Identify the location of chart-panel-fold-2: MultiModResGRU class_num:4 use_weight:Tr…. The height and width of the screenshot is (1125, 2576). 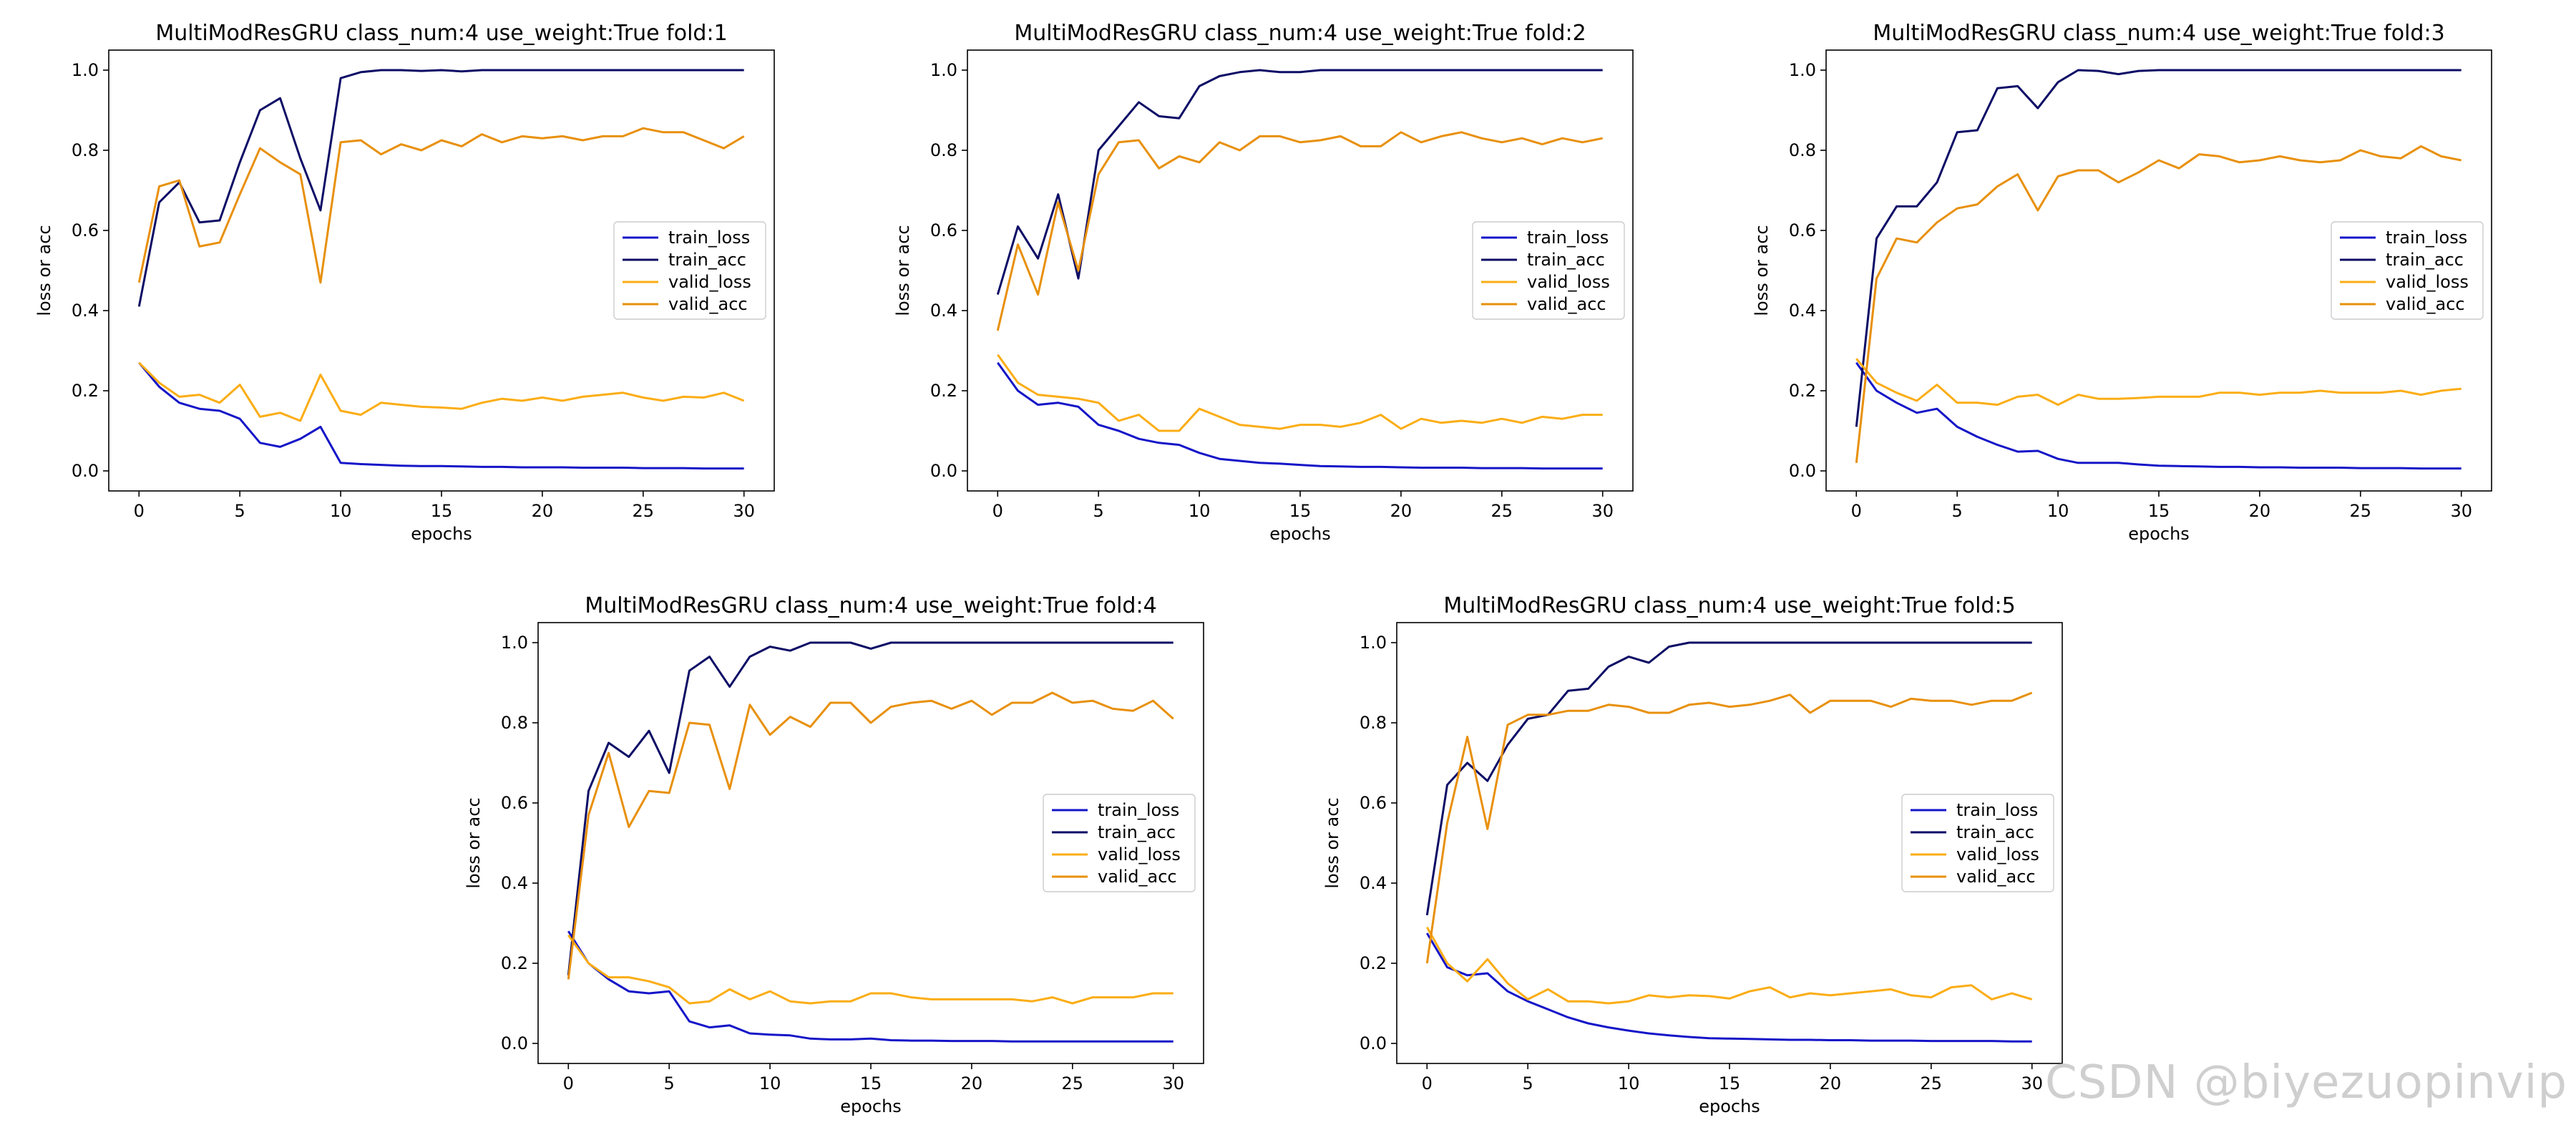
(1263, 282).